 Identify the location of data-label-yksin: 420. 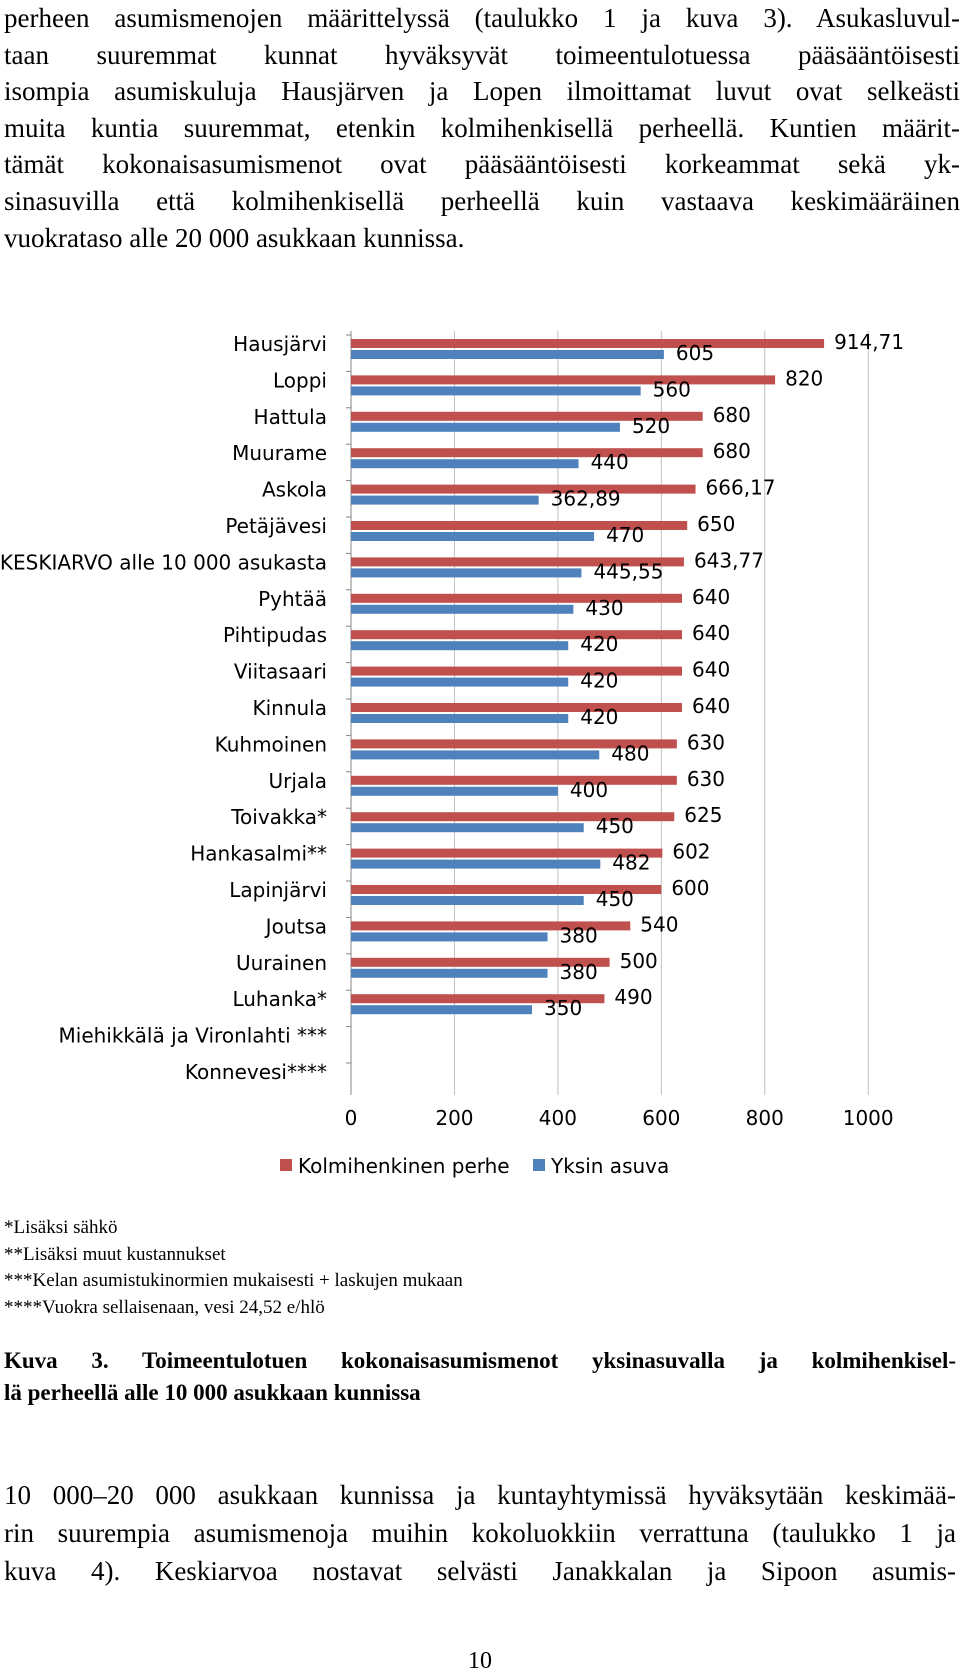
(599, 681).